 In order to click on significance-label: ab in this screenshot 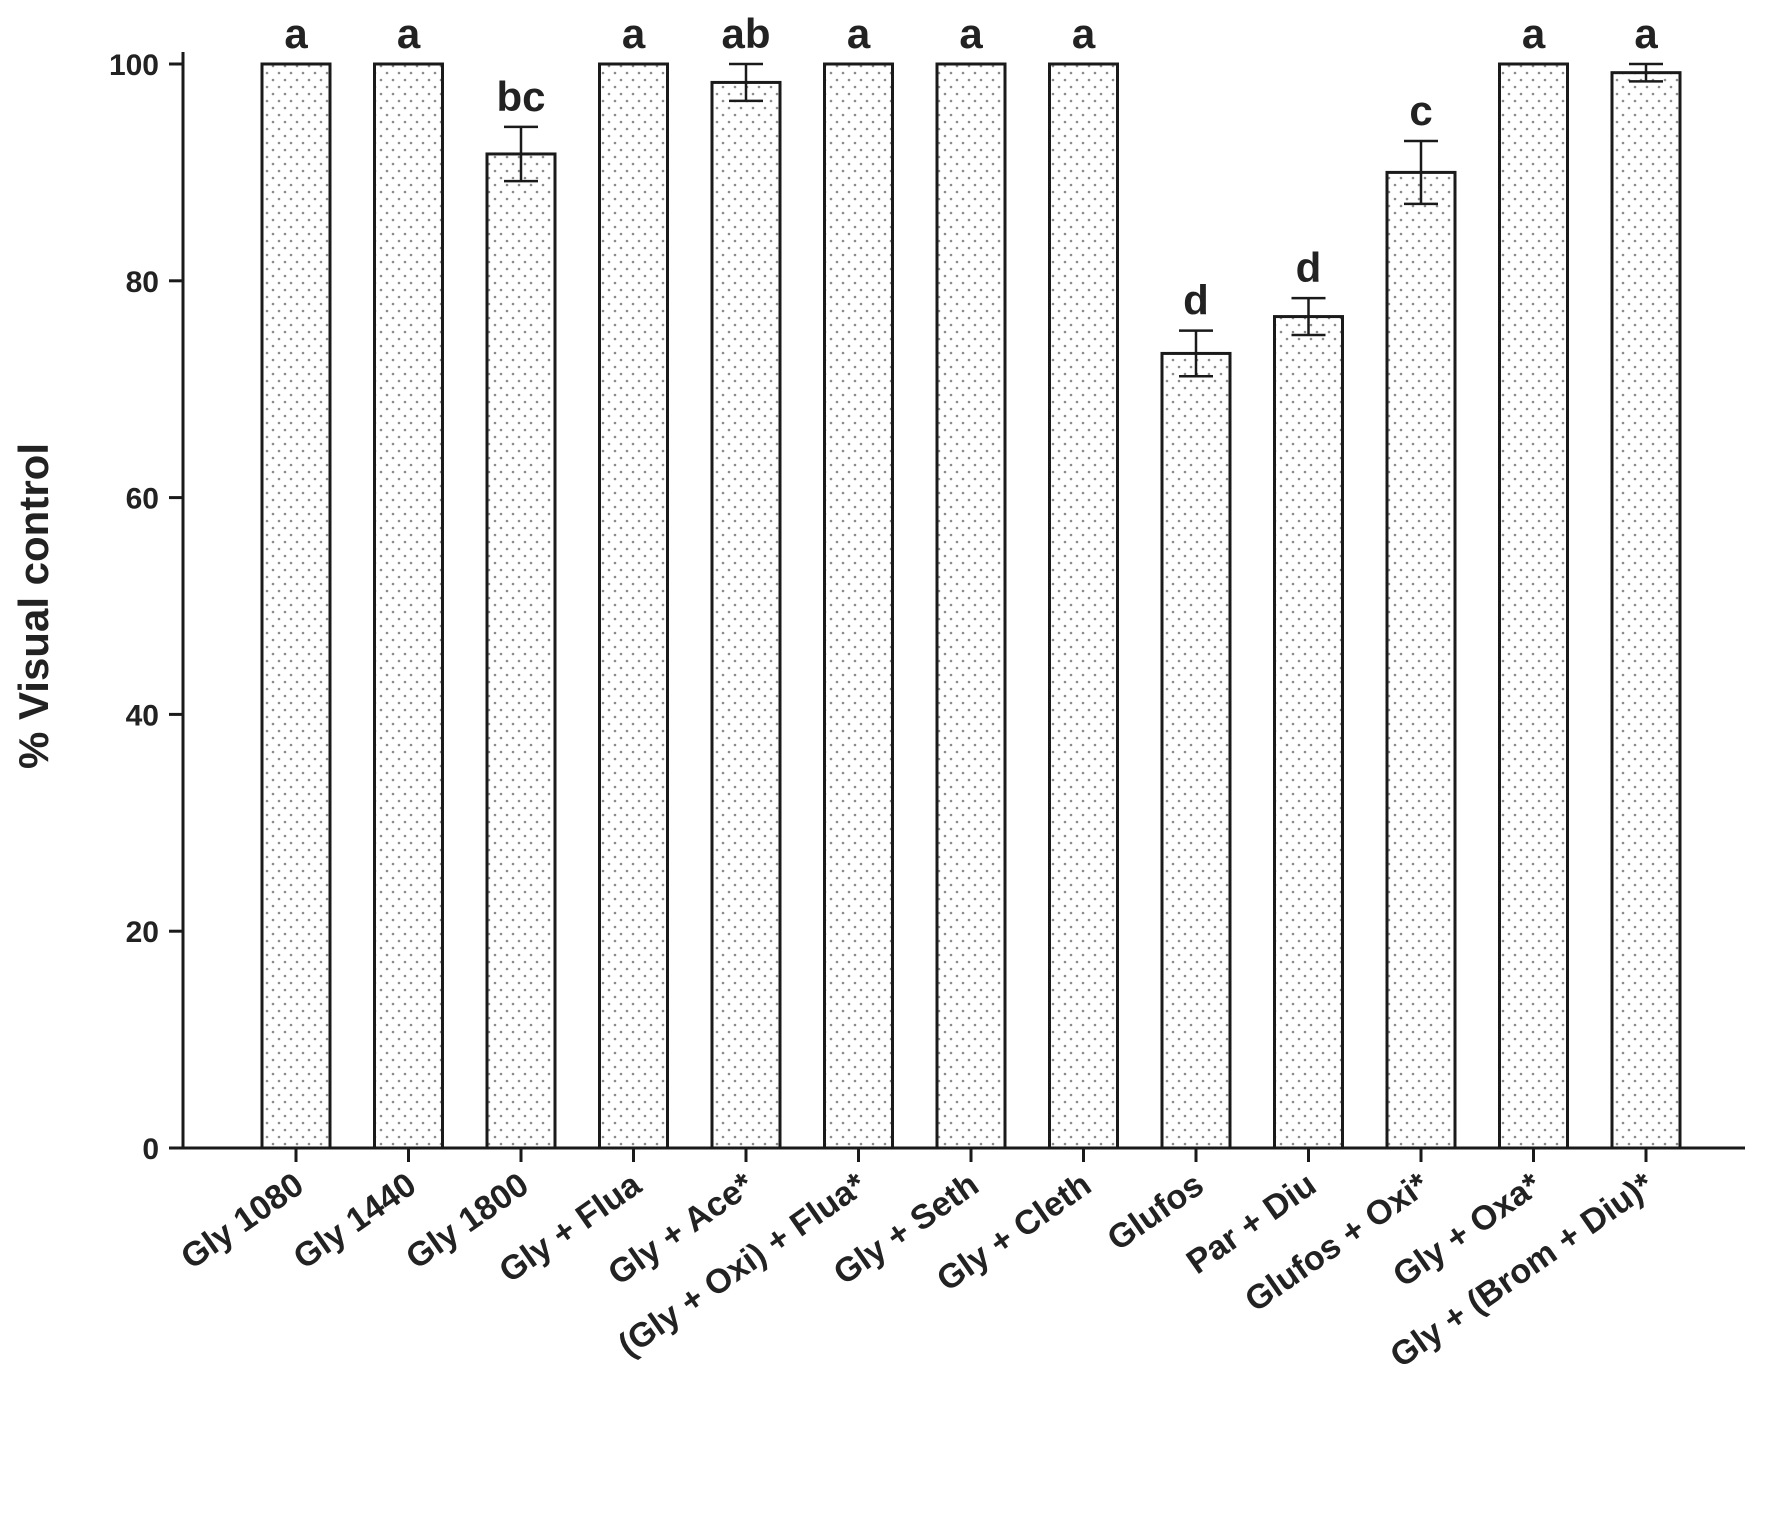, I will do `click(745, 33)`.